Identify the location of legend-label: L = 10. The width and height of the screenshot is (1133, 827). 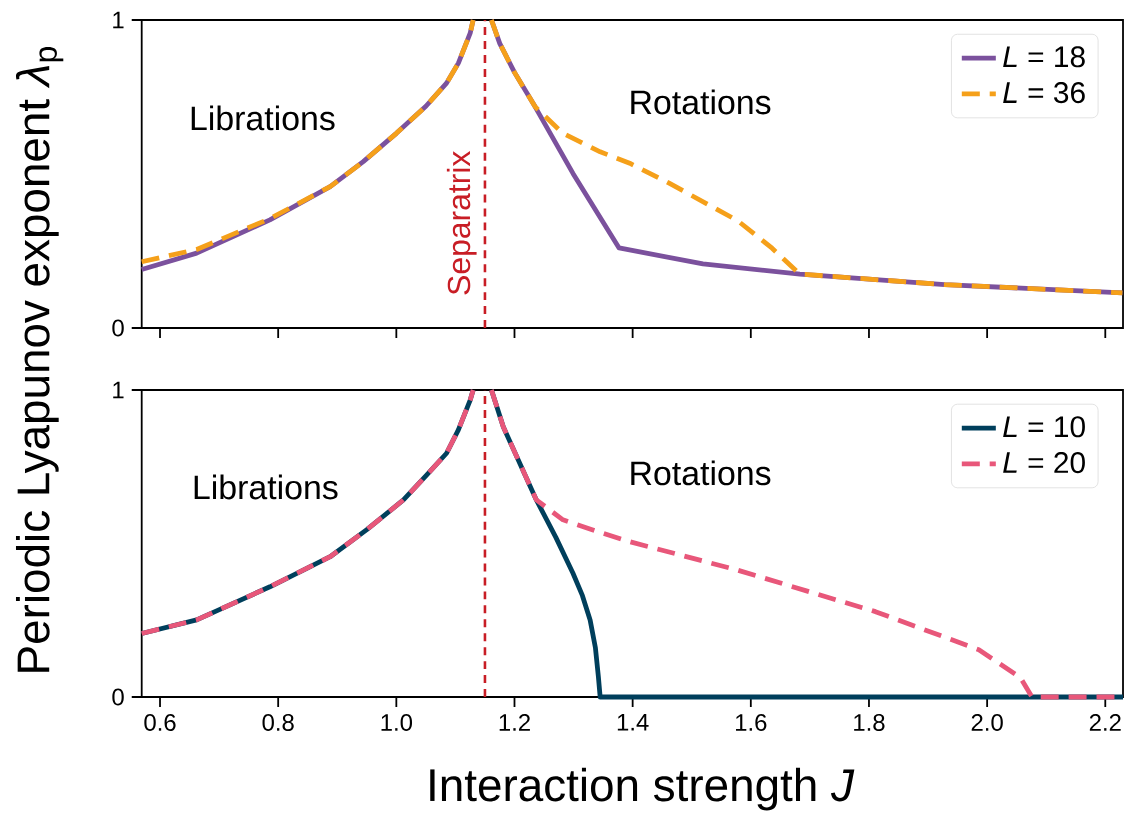
(1044, 427).